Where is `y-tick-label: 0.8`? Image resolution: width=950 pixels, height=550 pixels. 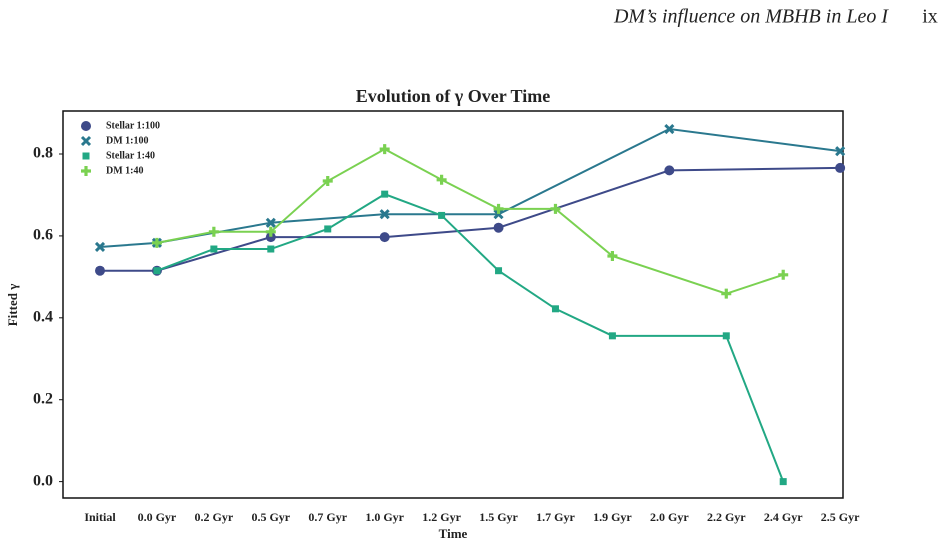 y-tick-label: 0.8 is located at coordinates (43, 153).